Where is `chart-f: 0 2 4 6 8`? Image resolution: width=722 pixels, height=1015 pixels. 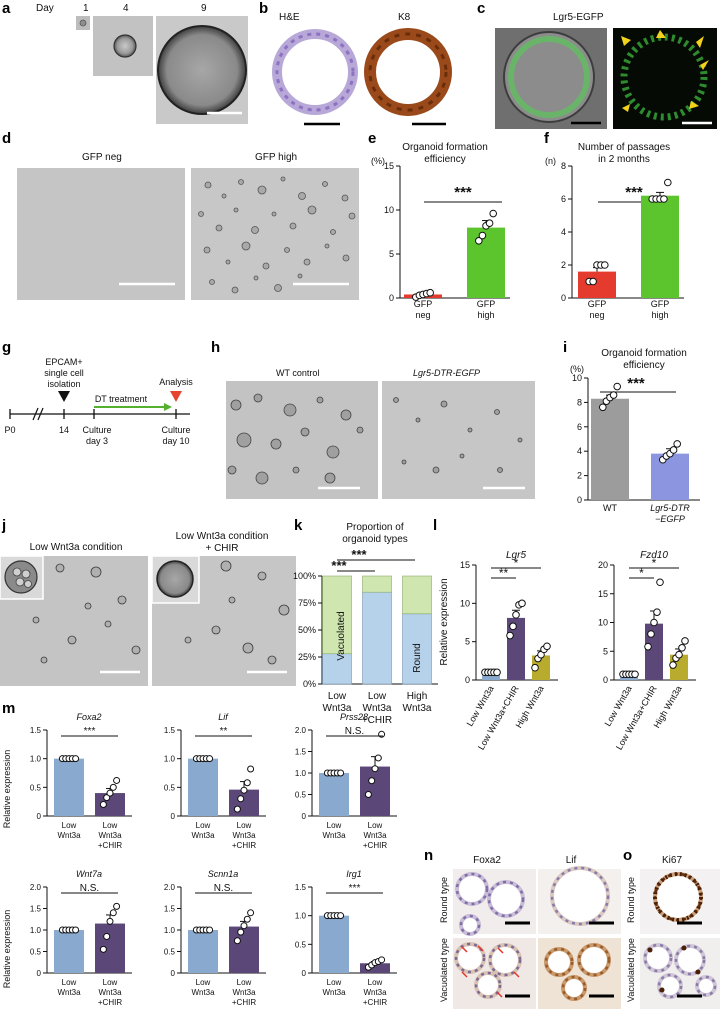 chart-f: 0 2 4 6 8 is located at coordinates (622, 232).